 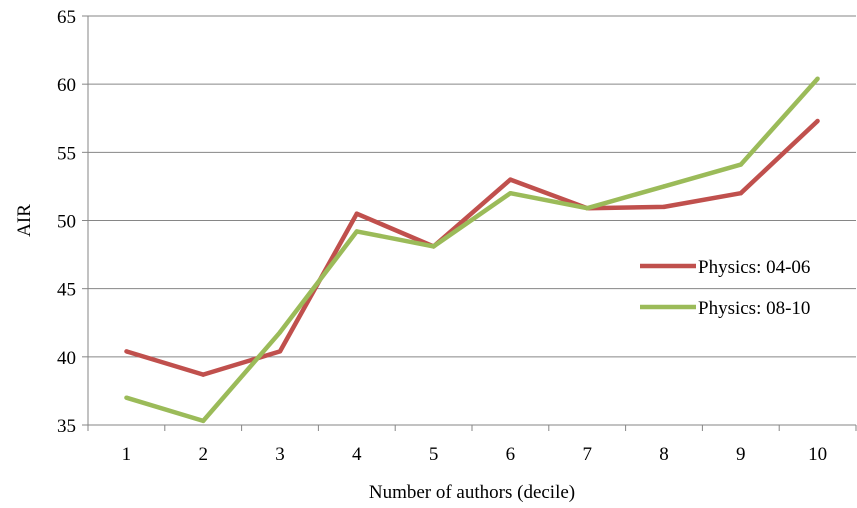 What do you see at coordinates (66, 290) in the screenshot?
I see `y-tick-label: 45` at bounding box center [66, 290].